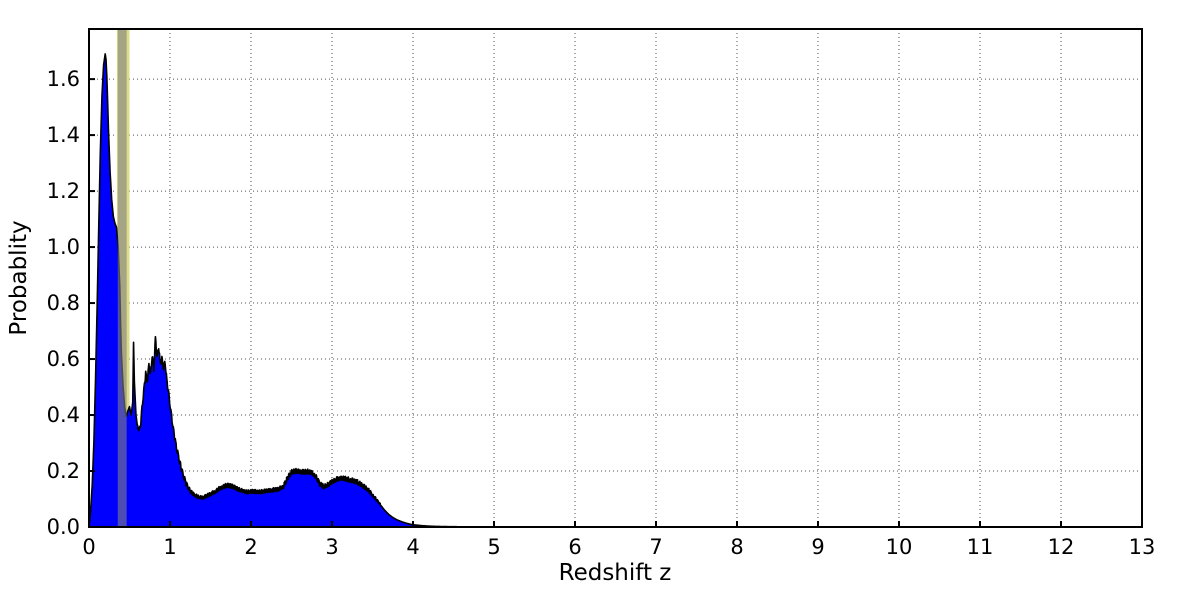 This screenshot has height=600, width=1200. I want to click on x-tick-label: 11, so click(980, 547).